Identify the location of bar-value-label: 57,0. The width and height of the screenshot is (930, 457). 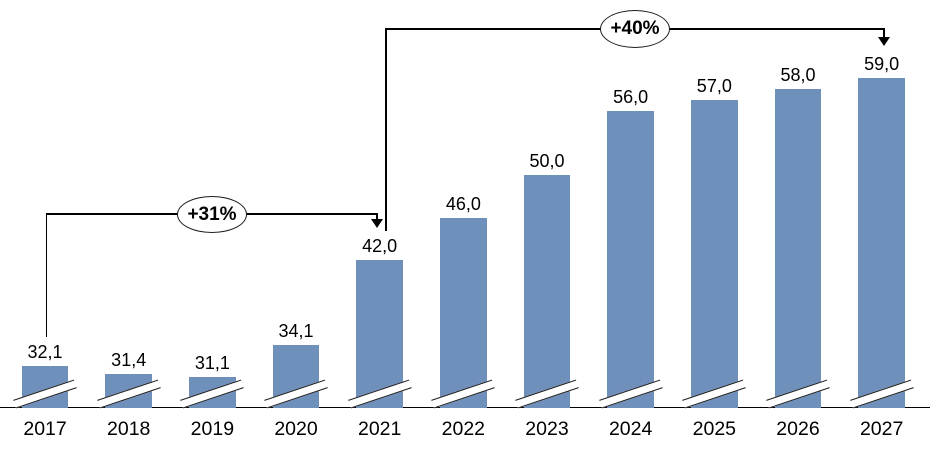
(714, 85).